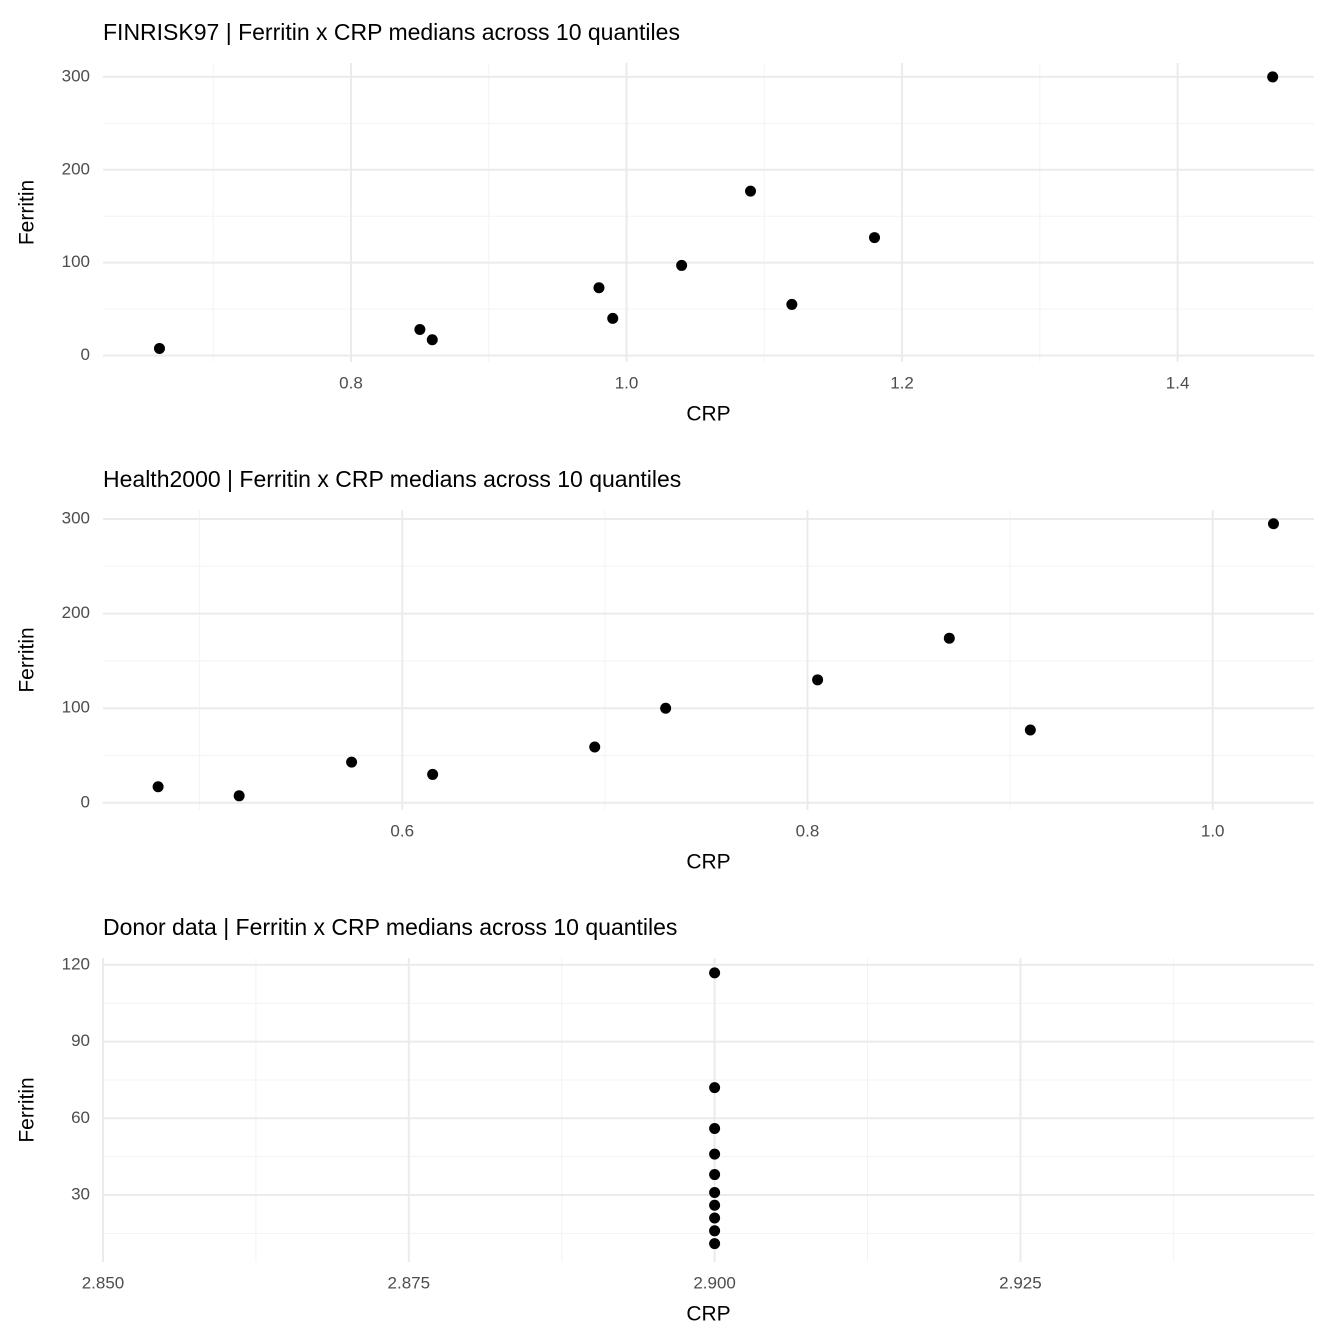 The width and height of the screenshot is (1344, 1344). Describe the element at coordinates (1020, 1282) in the screenshot. I see `x-tick-label: 2.925` at that location.